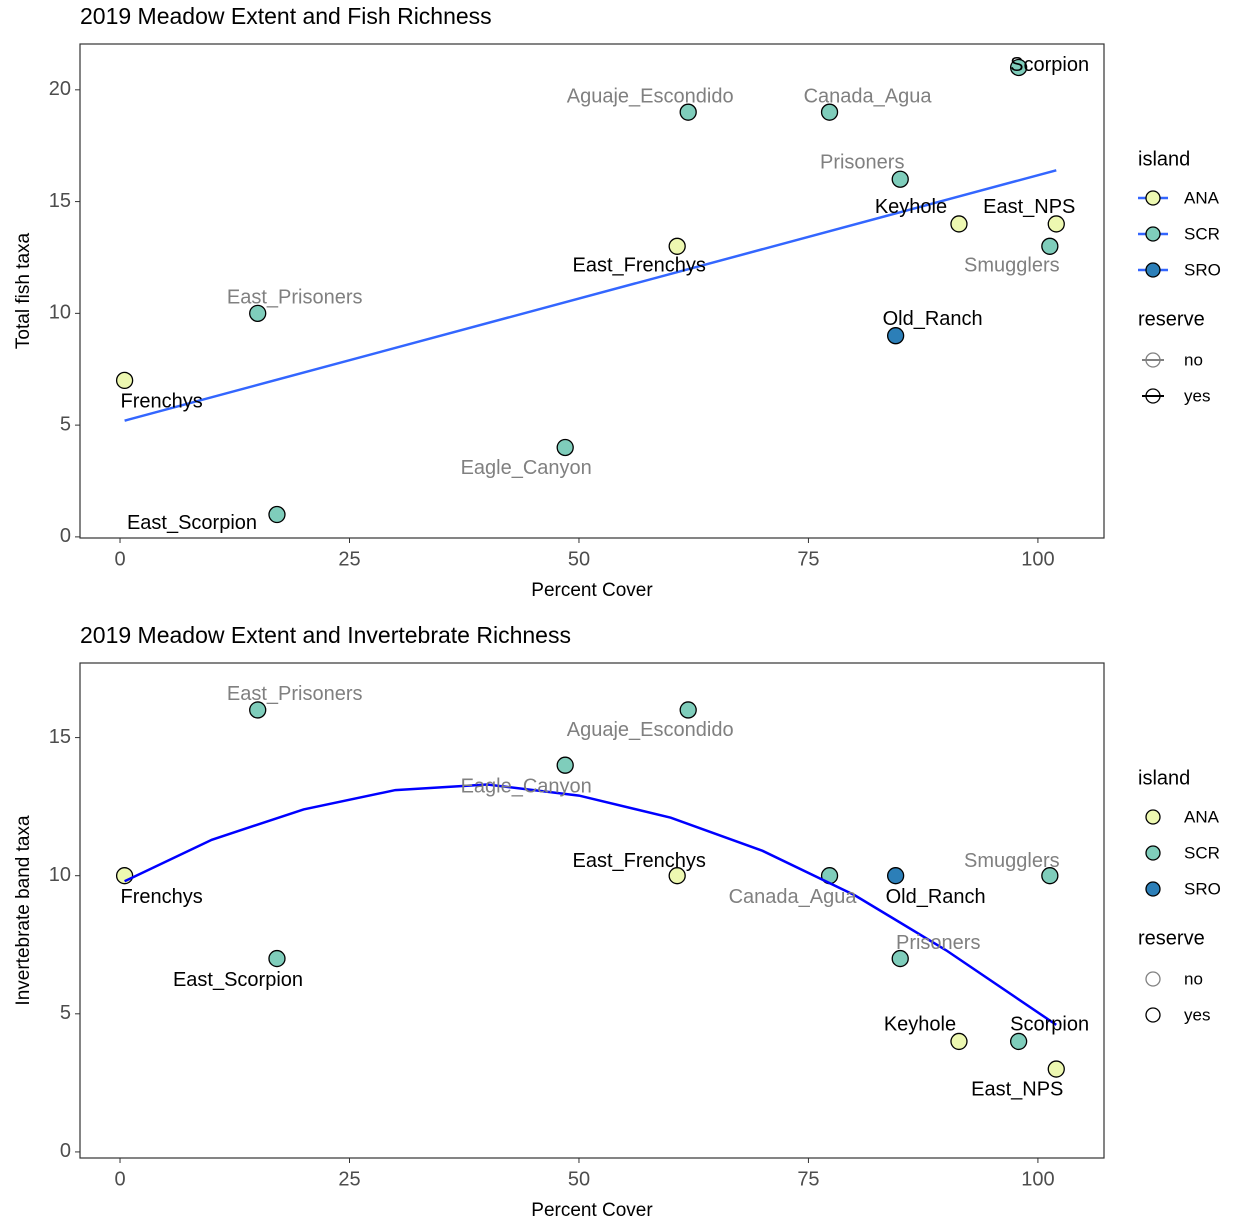  I want to click on point-label: Scorpion, so click(1049, 65).